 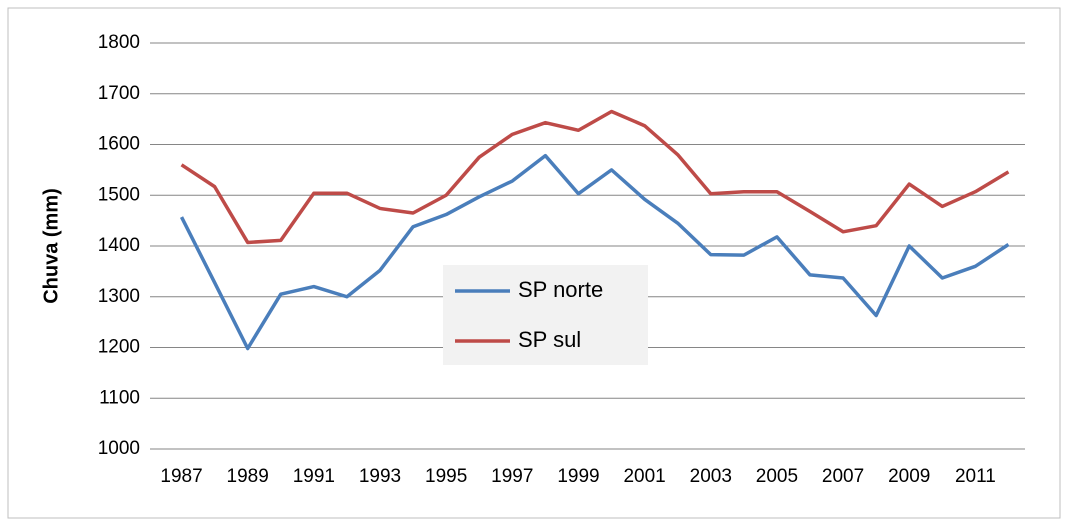 I want to click on y-tick-label: 1300, so click(x=119, y=296).